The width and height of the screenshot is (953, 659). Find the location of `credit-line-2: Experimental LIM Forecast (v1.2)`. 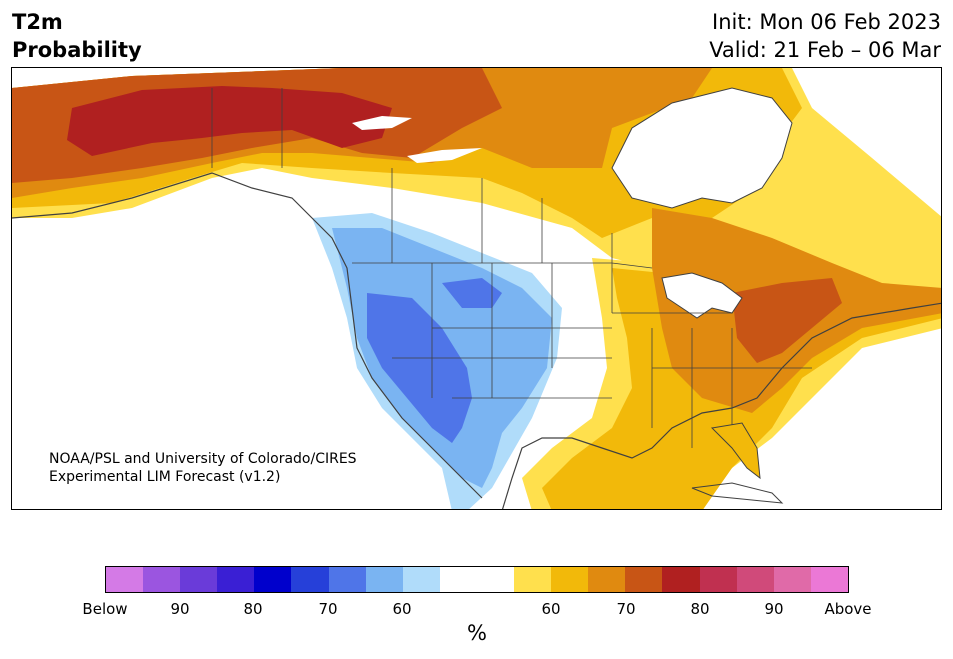

credit-line-2: Experimental LIM Forecast (v1.2) is located at coordinates (165, 477).